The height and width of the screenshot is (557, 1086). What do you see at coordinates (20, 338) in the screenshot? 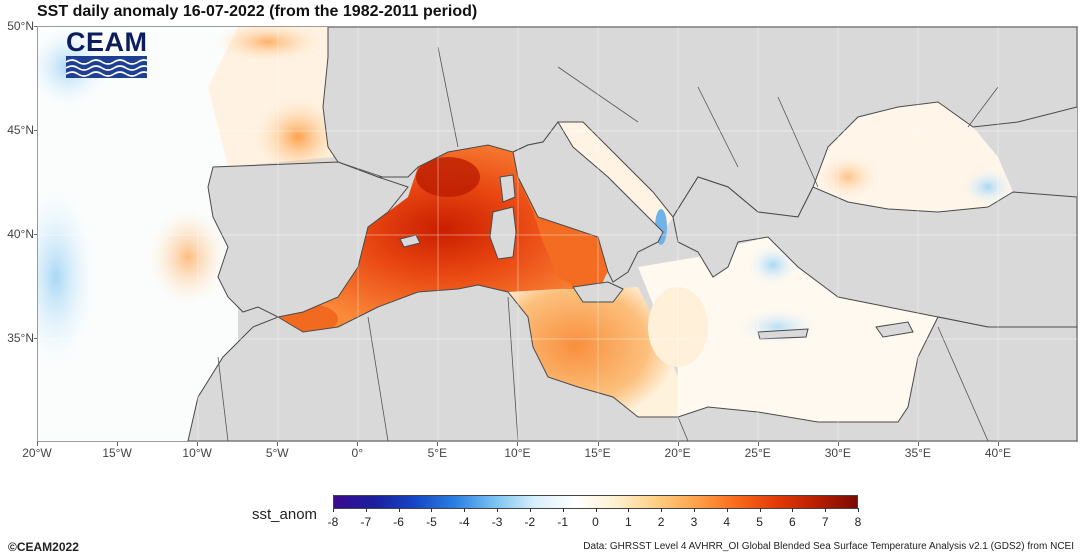
I see `lat-label-35: 35°N` at bounding box center [20, 338].